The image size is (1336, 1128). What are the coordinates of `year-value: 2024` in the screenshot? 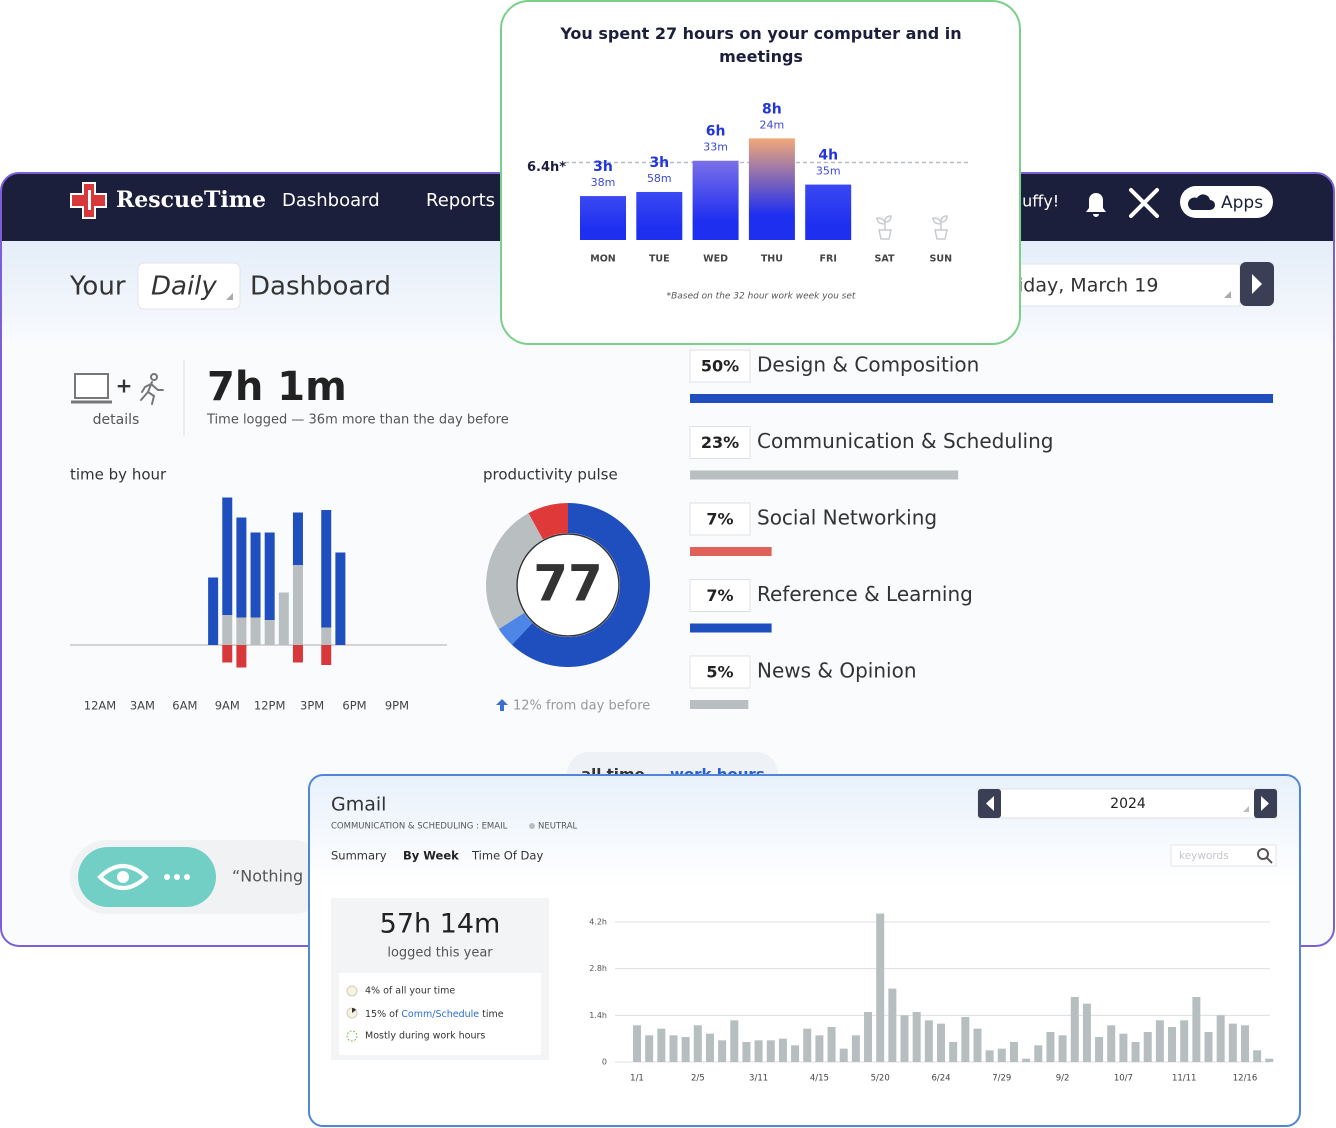 It's located at (1128, 804).